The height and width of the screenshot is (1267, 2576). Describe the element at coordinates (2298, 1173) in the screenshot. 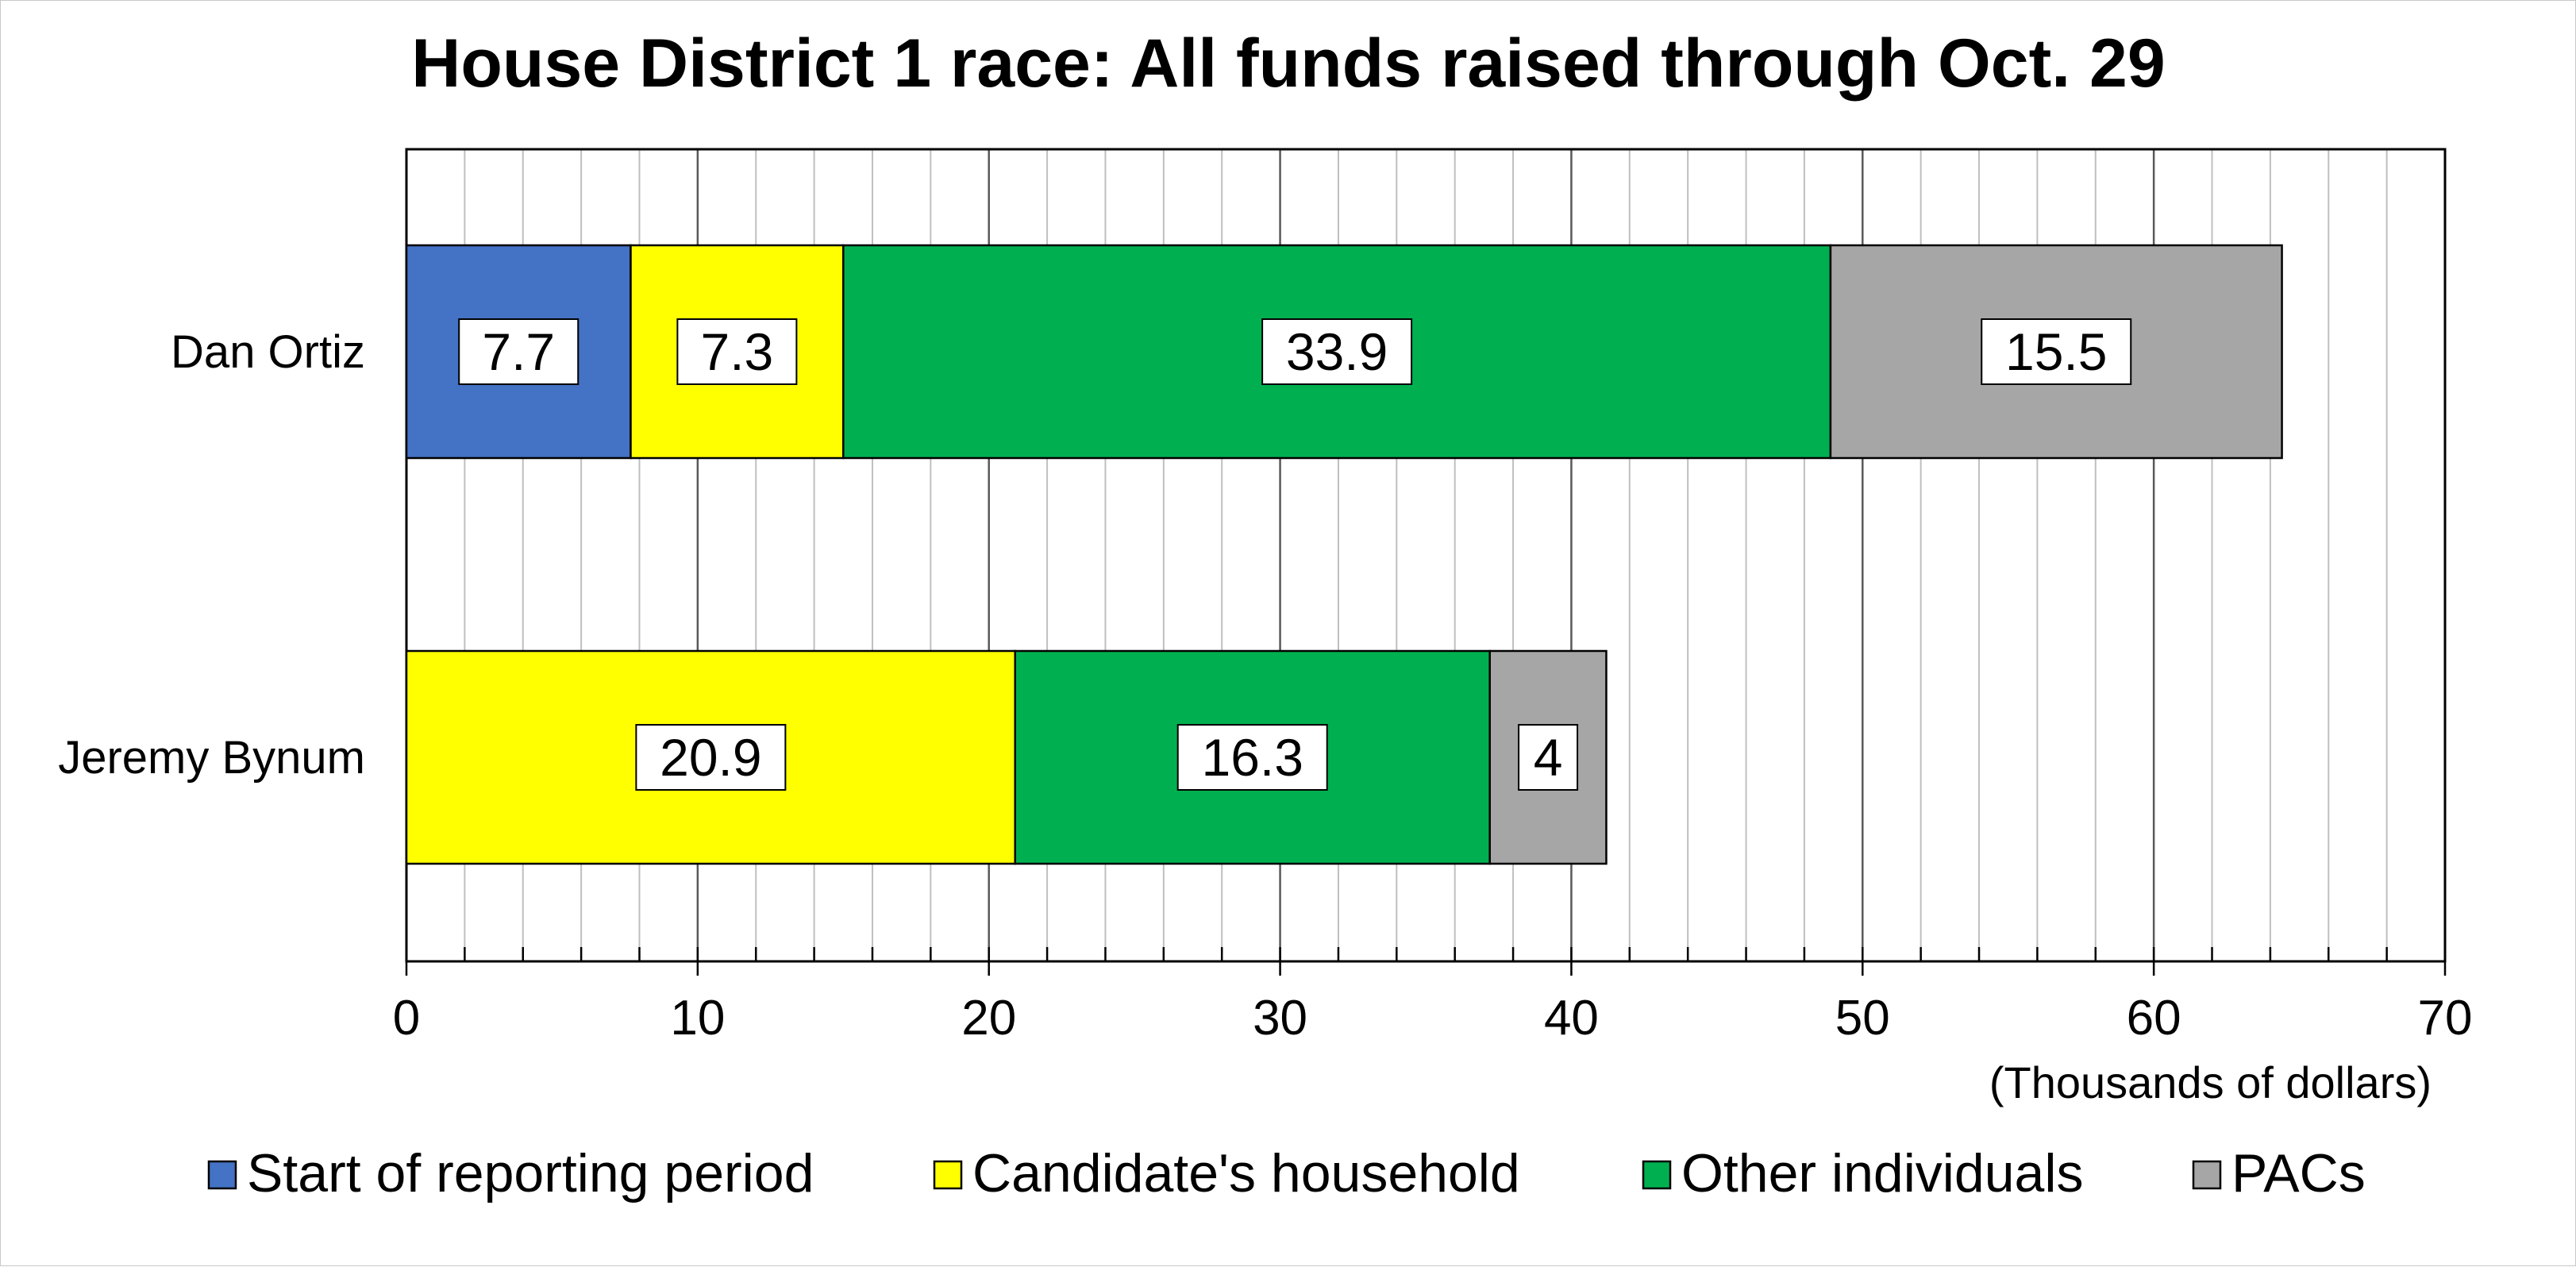

I see `legend-label: PACs` at that location.